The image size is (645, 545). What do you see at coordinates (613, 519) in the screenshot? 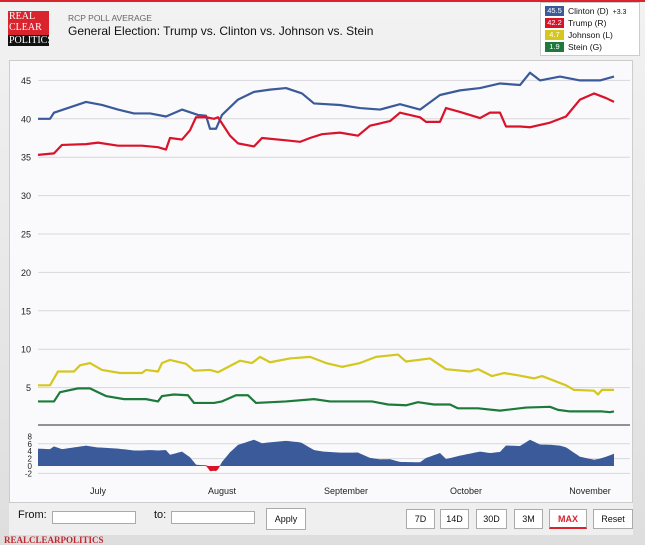
I see `reset-button: Reset` at bounding box center [613, 519].